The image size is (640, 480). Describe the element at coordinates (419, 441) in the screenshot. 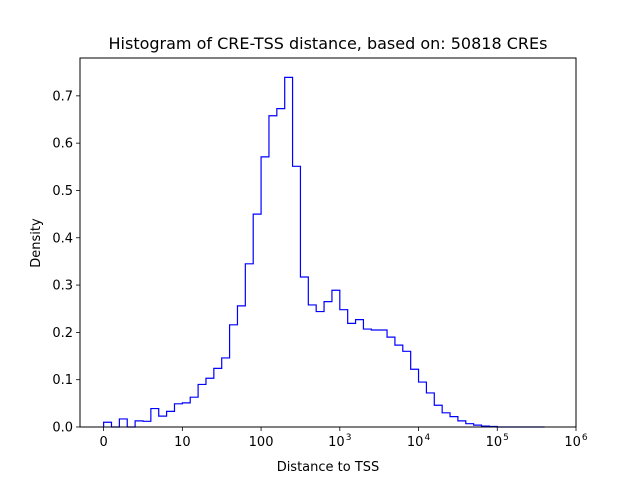

I see `x-tick-label: 10⁴` at that location.